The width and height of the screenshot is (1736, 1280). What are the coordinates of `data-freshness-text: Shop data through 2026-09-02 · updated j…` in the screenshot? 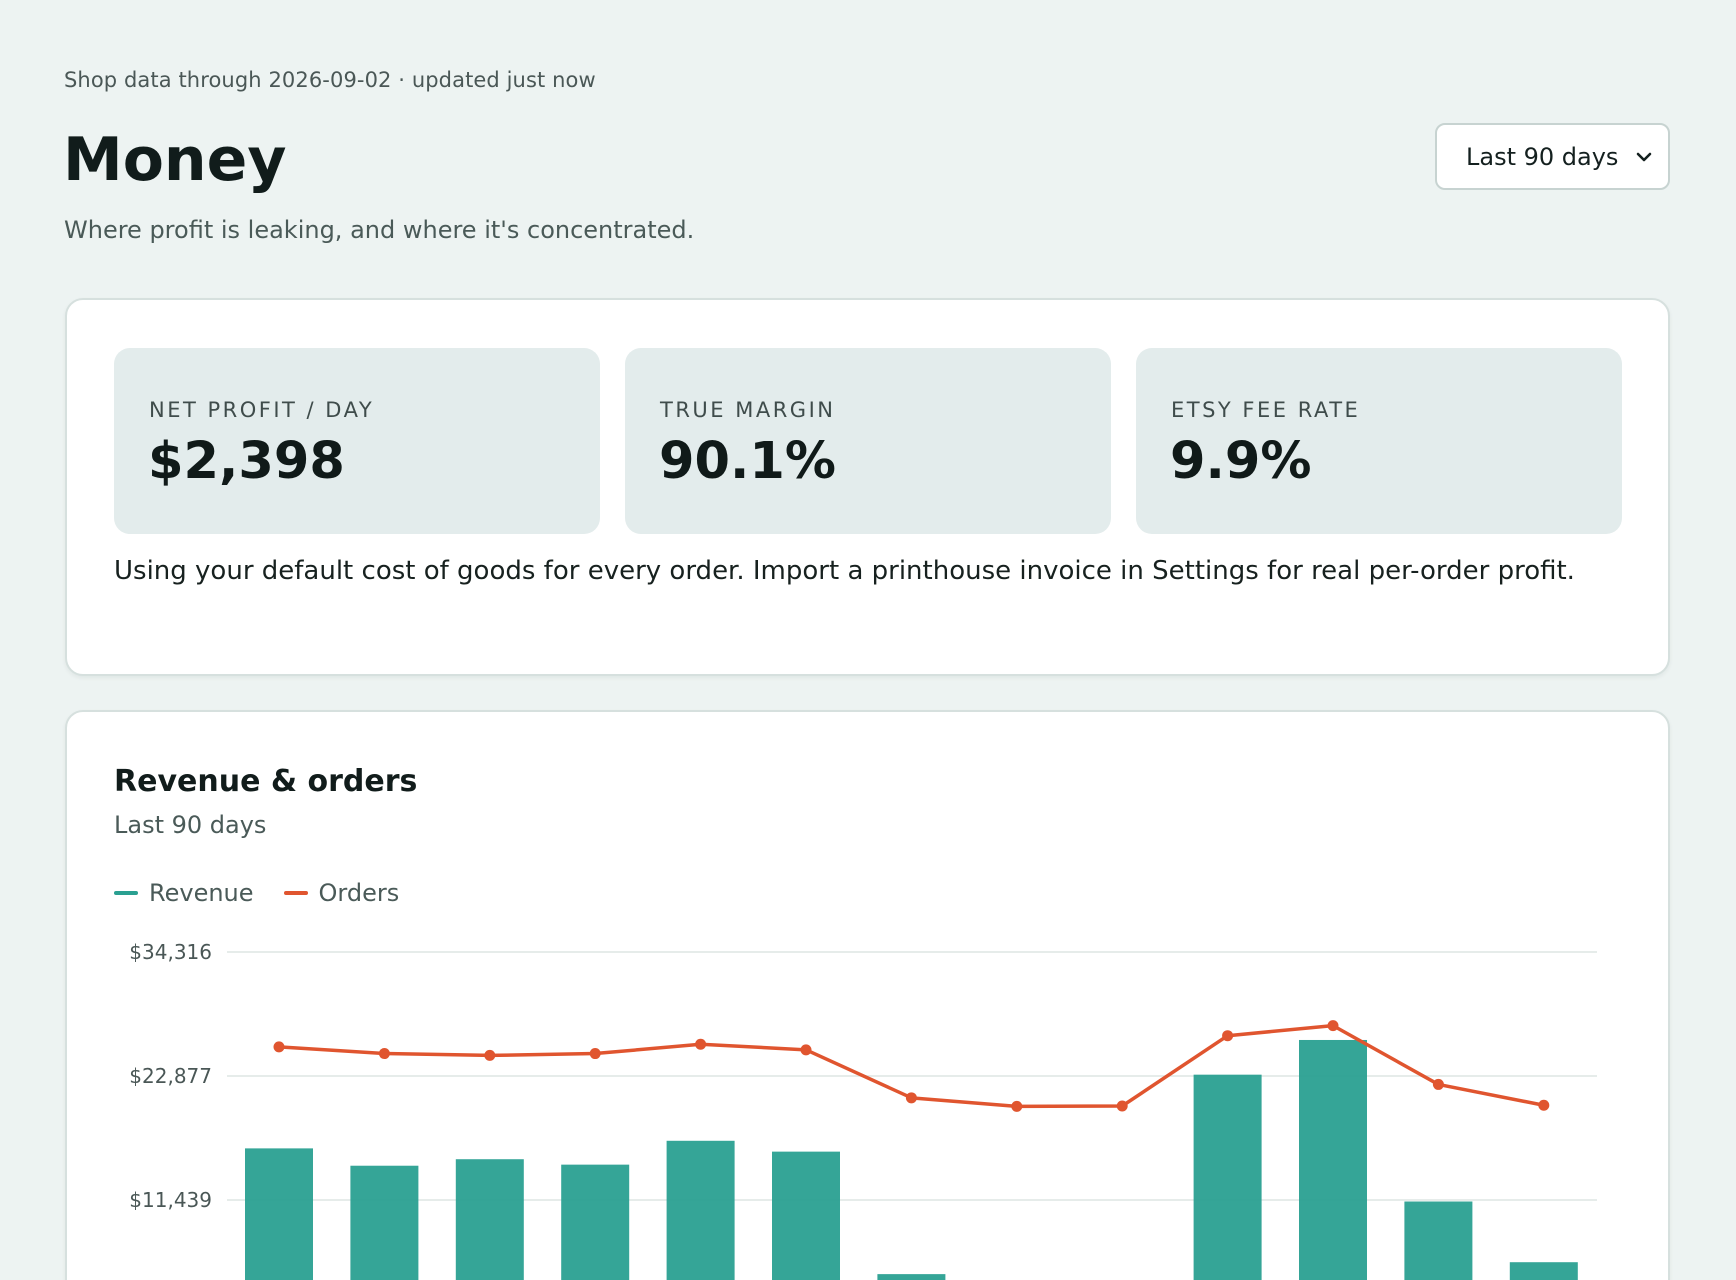 It's located at (330, 80).